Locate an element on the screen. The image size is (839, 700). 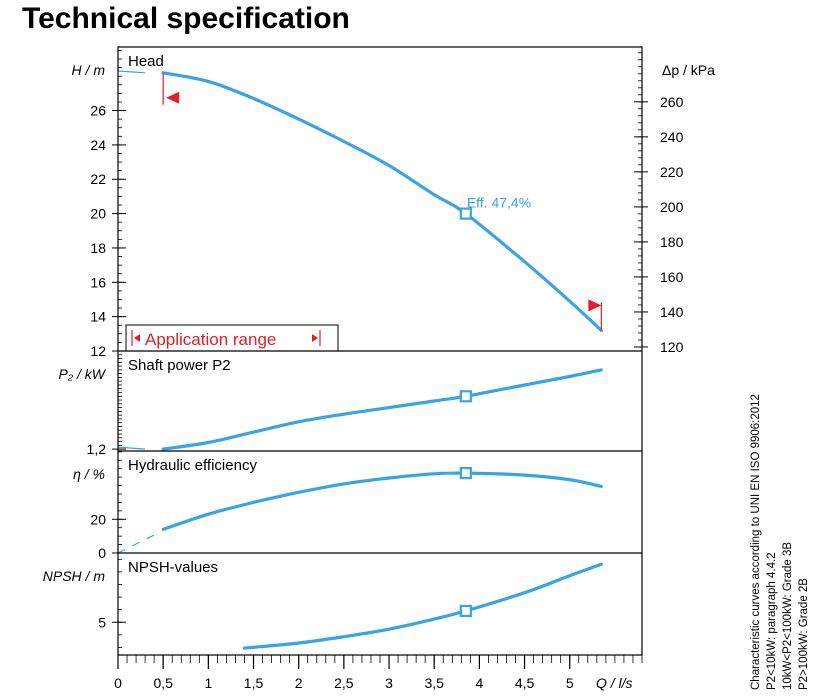
application-range-arrow-right is located at coordinates (315, 338).